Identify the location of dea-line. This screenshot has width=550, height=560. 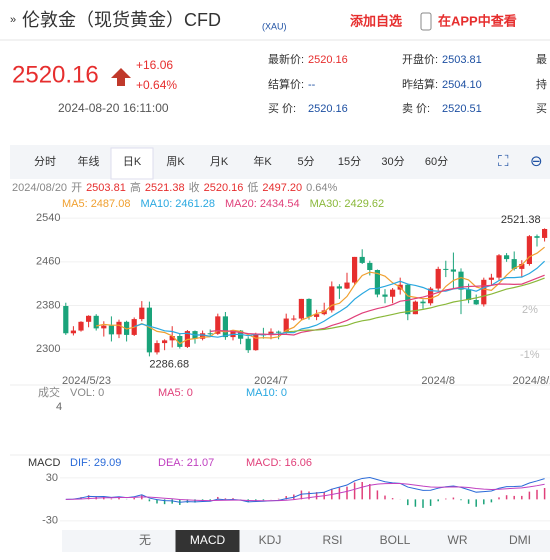
(305, 492).